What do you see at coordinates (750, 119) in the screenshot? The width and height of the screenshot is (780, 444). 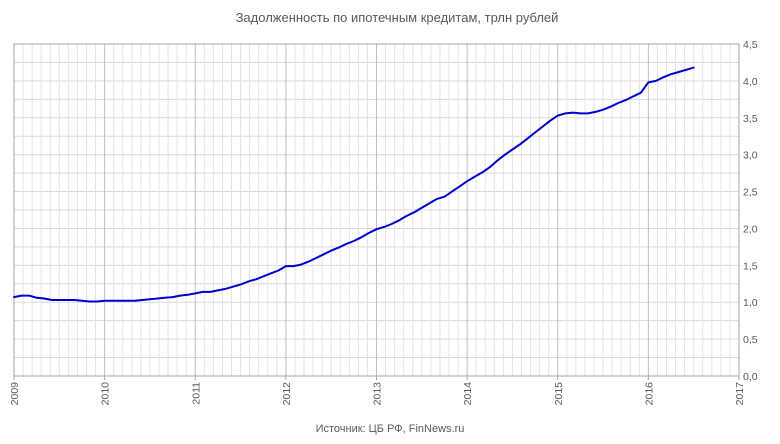 I see `y-tick-label: 3,5` at bounding box center [750, 119].